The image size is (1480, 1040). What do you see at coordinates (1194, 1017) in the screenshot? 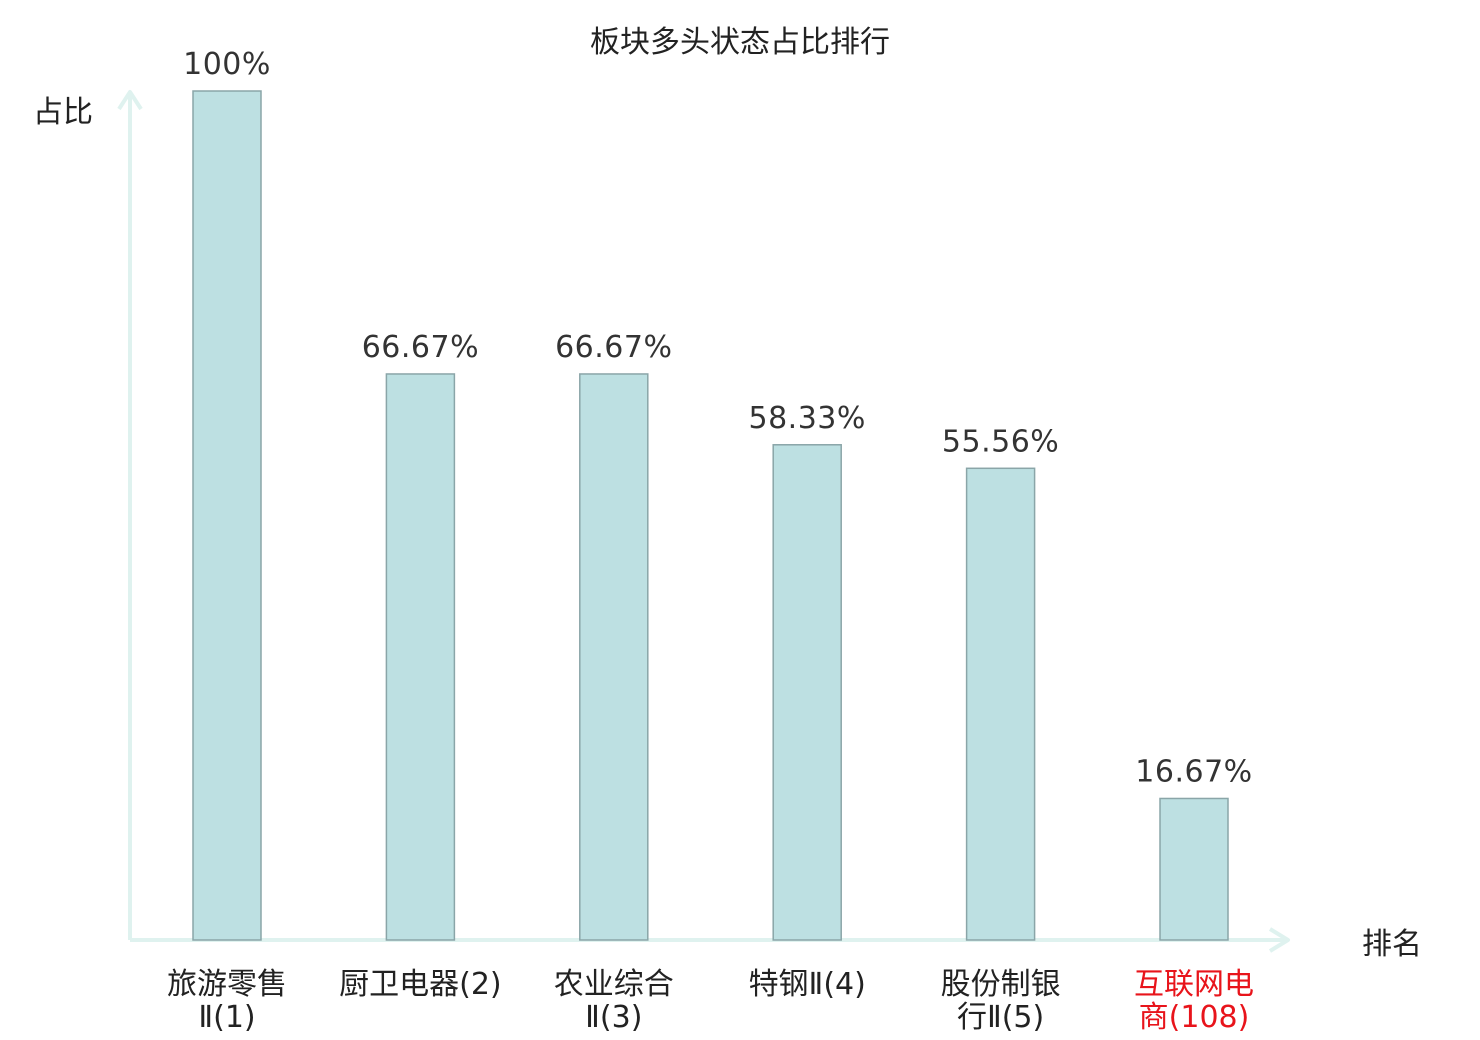
I see `category-label: 商(108)` at bounding box center [1194, 1017].